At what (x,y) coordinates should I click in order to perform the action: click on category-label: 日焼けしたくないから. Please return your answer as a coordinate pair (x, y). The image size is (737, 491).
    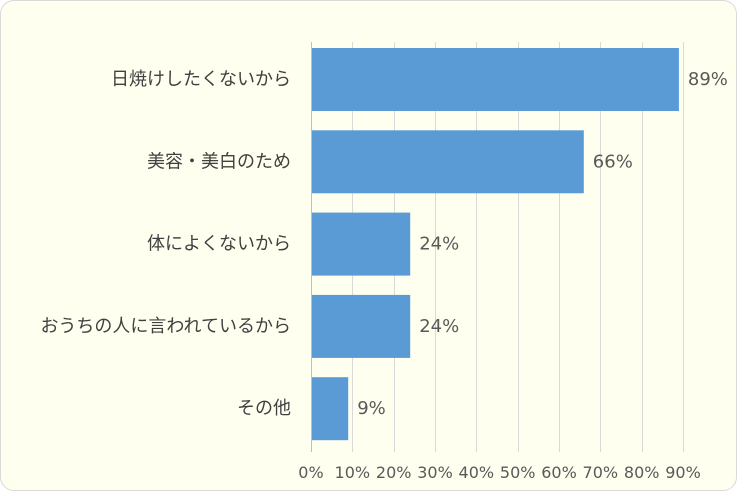
    Looking at the image, I should click on (201, 79).